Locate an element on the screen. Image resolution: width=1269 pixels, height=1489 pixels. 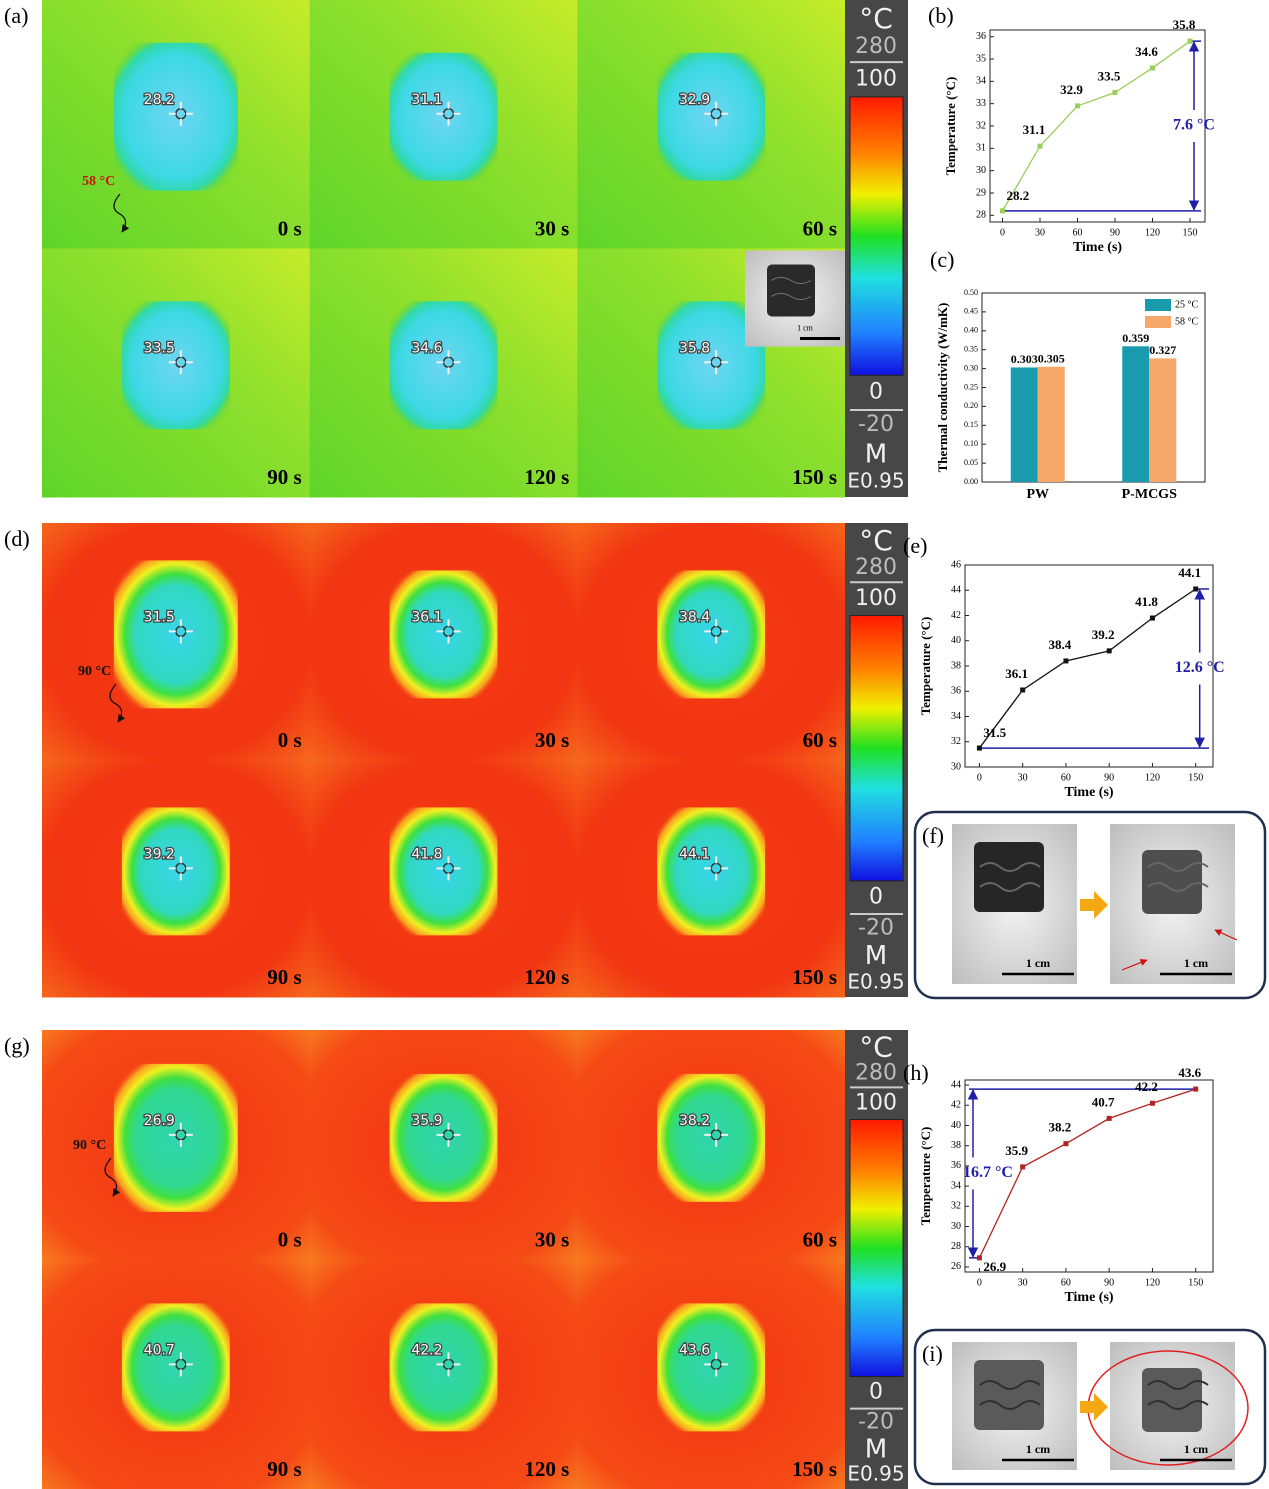
data-label: 44.1 is located at coordinates (1189, 572).